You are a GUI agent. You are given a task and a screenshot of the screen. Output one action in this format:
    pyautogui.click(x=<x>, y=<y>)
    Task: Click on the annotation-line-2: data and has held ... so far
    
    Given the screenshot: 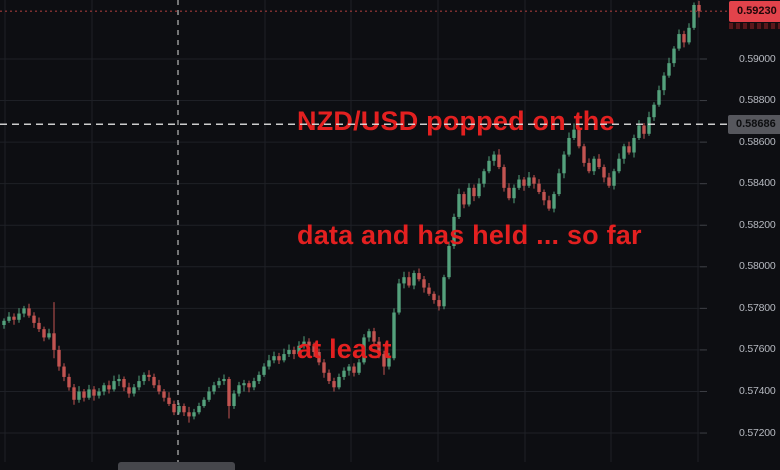 What is the action you would take?
    pyautogui.click(x=469, y=235)
    